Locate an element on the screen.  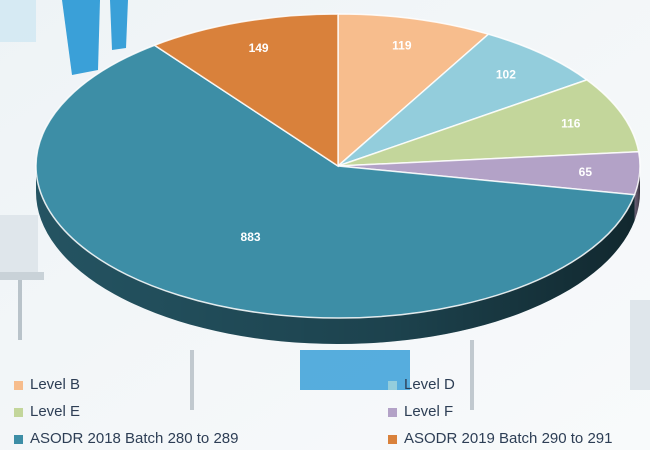
legend-label: Level B is located at coordinates (55, 384).